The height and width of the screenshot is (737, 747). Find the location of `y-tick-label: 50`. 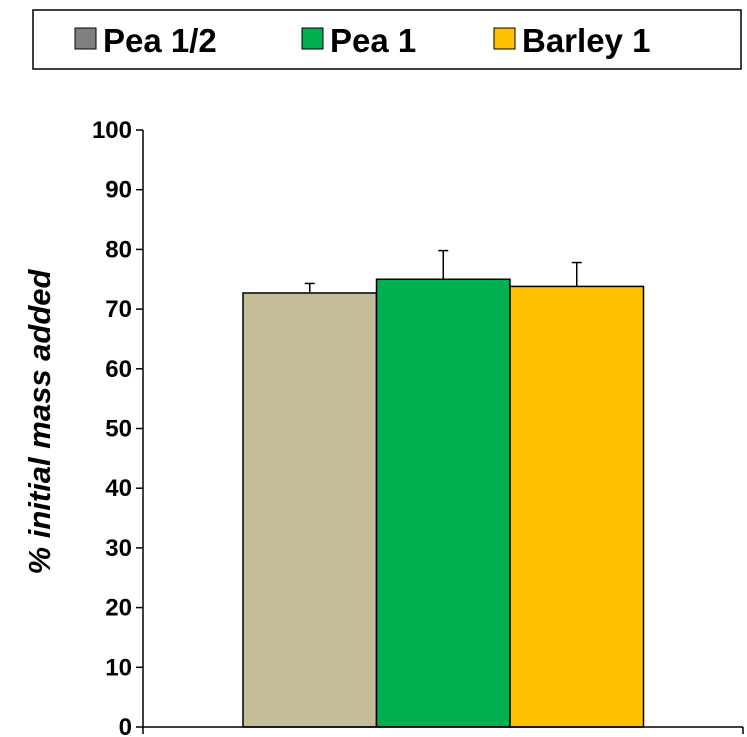

y-tick-label: 50 is located at coordinates (118, 429).